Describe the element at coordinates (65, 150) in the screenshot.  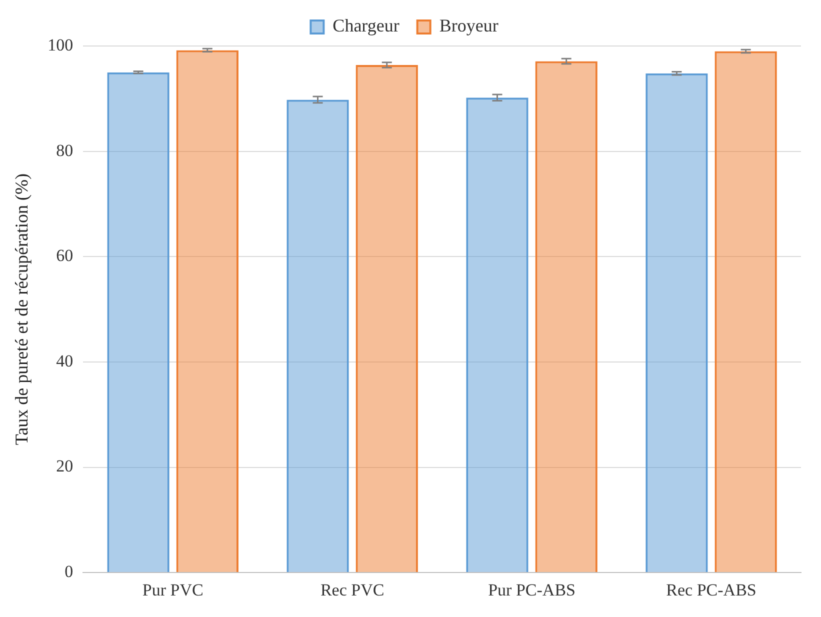
I see `y-tick-label: 80` at that location.